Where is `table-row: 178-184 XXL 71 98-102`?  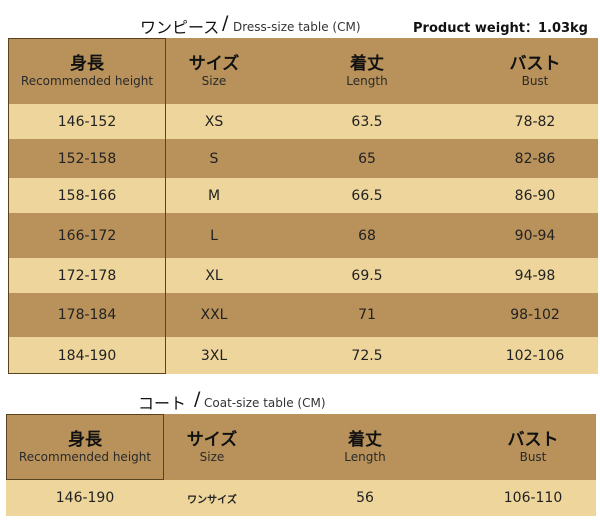
table-row: 178-184 XXL 71 98-102 is located at coordinates (303, 315).